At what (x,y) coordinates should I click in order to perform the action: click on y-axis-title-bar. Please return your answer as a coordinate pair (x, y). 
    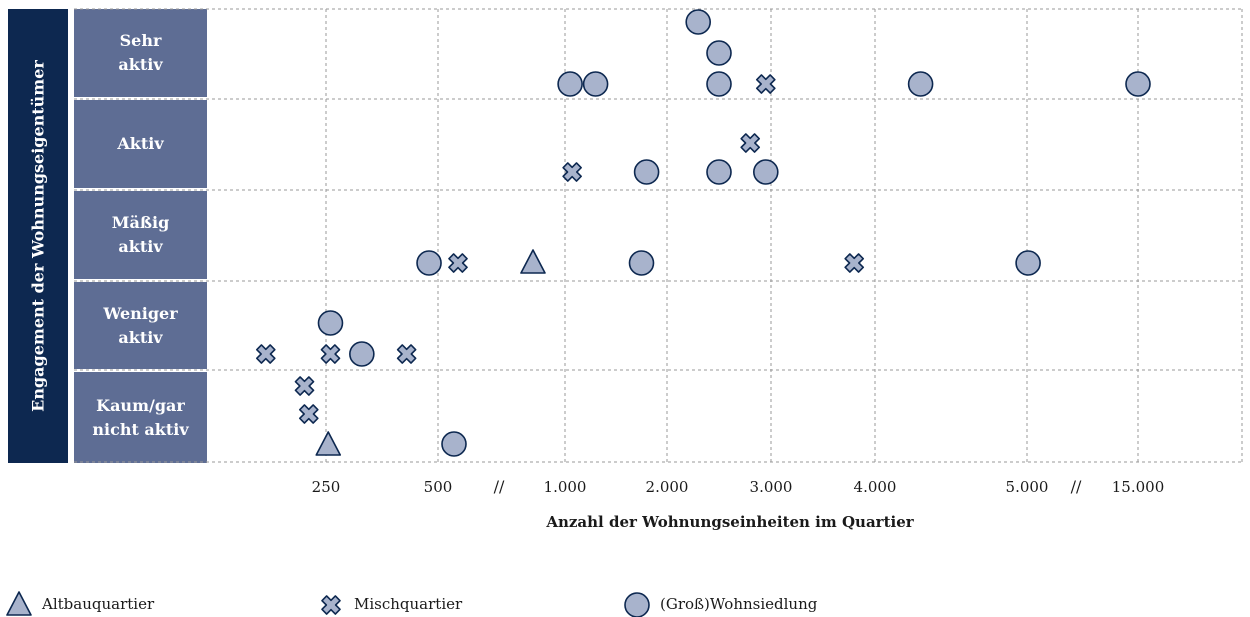
    Looking at the image, I should click on (38, 236).